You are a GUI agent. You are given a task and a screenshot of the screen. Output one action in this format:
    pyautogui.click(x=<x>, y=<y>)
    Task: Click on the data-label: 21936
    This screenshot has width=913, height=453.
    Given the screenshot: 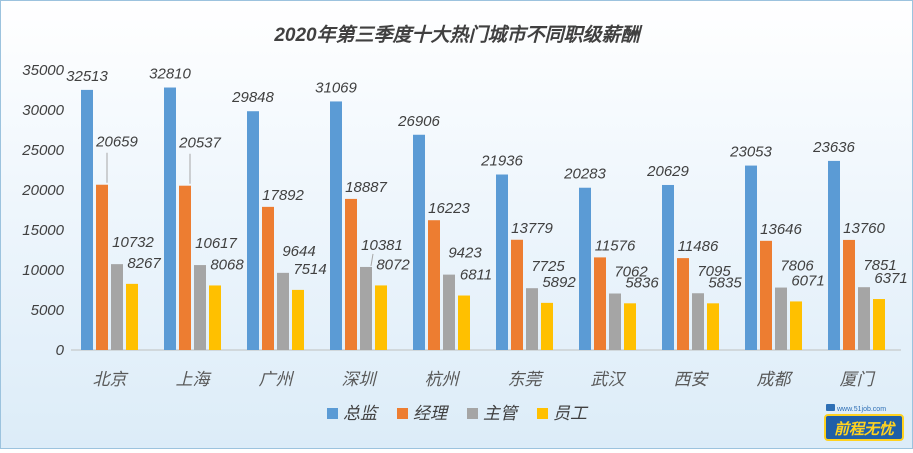 What is the action you would take?
    pyautogui.click(x=501, y=161)
    